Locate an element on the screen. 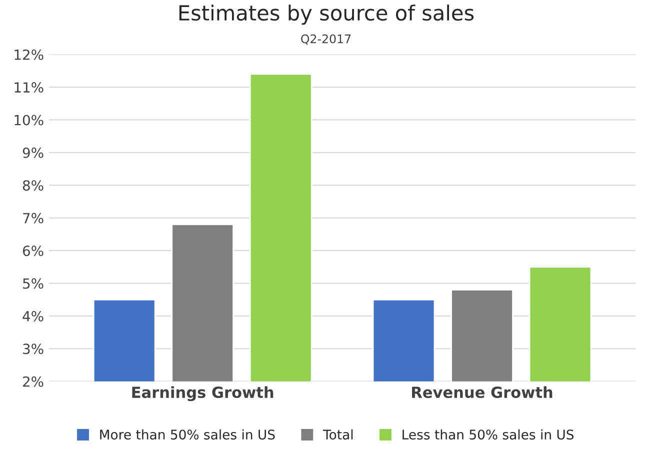 The height and width of the screenshot is (454, 652). y-tick-label: 7% is located at coordinates (33, 218).